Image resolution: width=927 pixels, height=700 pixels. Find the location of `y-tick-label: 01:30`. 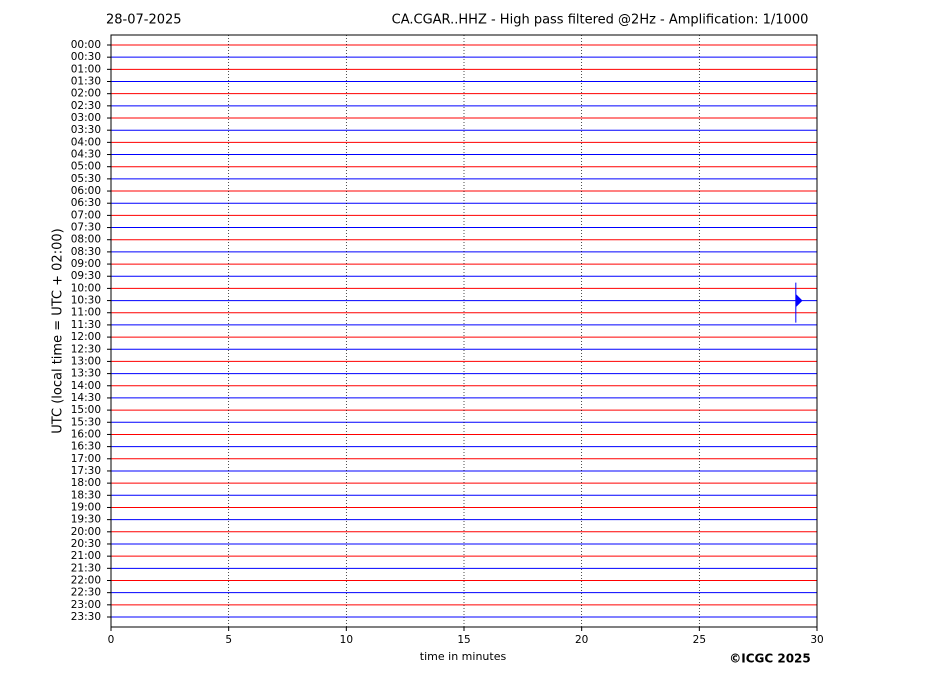

y-tick-label: 01:30 is located at coordinates (86, 82).